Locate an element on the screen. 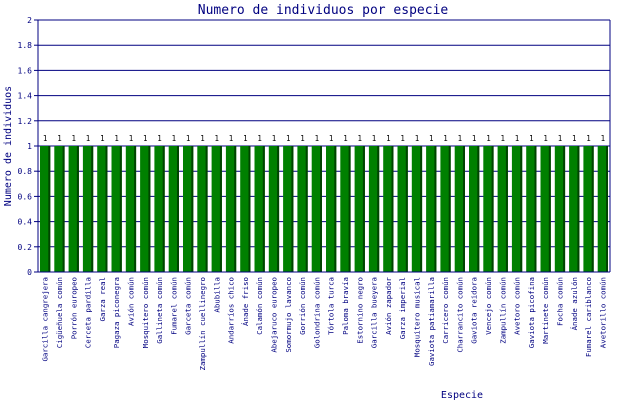  y-tick-label: 1.4 is located at coordinates (25, 96).